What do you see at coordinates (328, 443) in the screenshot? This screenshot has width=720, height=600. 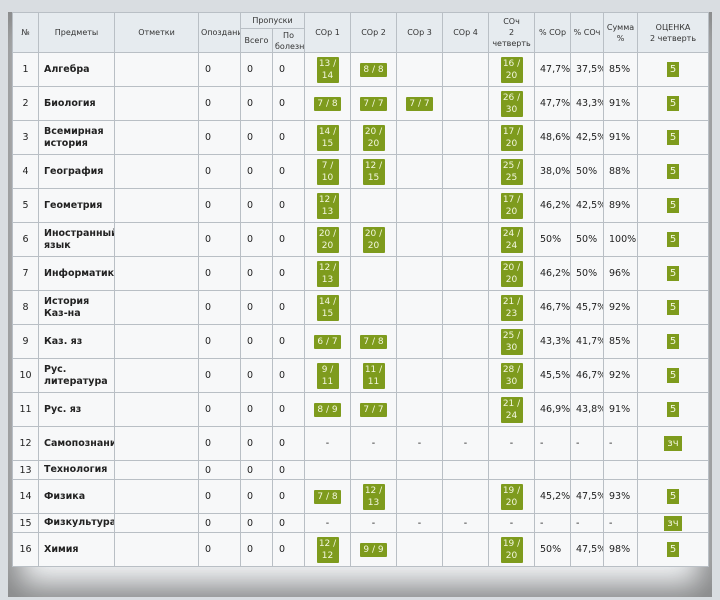 I see `sor1-cell: -` at bounding box center [328, 443].